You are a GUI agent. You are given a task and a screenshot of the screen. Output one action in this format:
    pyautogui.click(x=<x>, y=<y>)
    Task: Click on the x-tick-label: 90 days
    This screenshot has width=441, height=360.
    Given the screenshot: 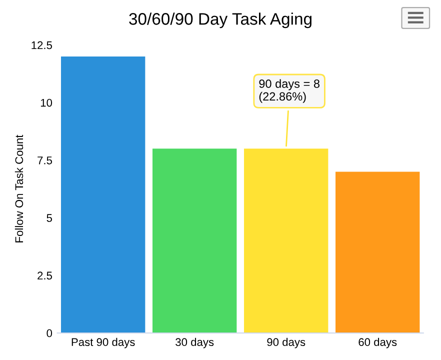 What is the action you would take?
    pyautogui.click(x=286, y=343)
    